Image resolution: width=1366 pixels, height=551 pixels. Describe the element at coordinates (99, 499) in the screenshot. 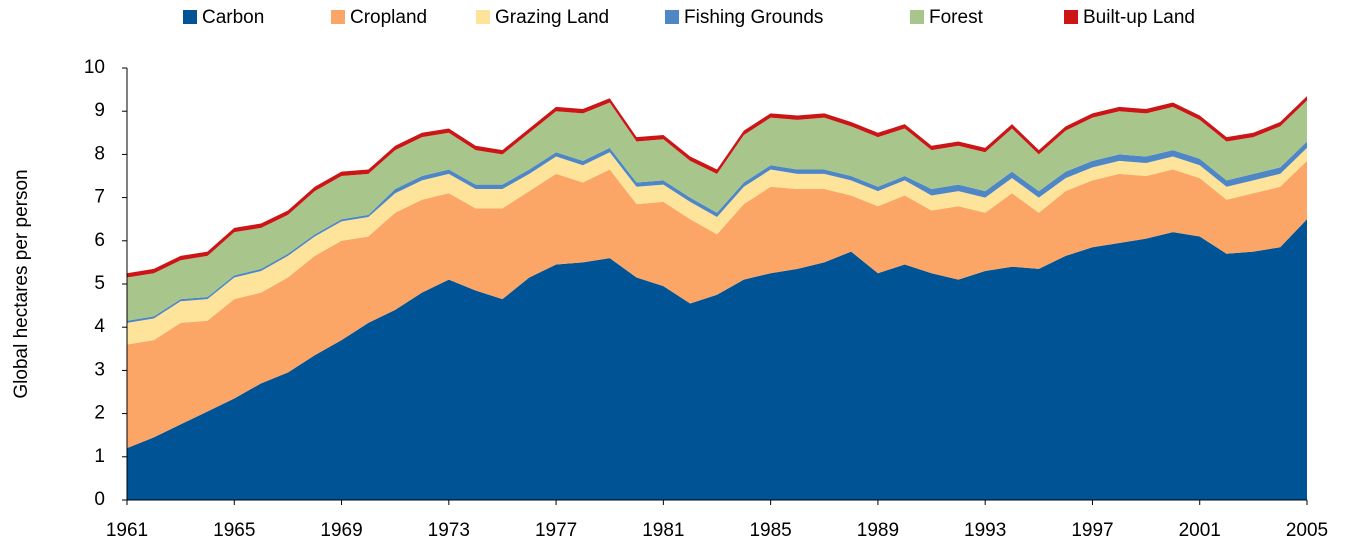

I see `y-tick-label: 0` at that location.